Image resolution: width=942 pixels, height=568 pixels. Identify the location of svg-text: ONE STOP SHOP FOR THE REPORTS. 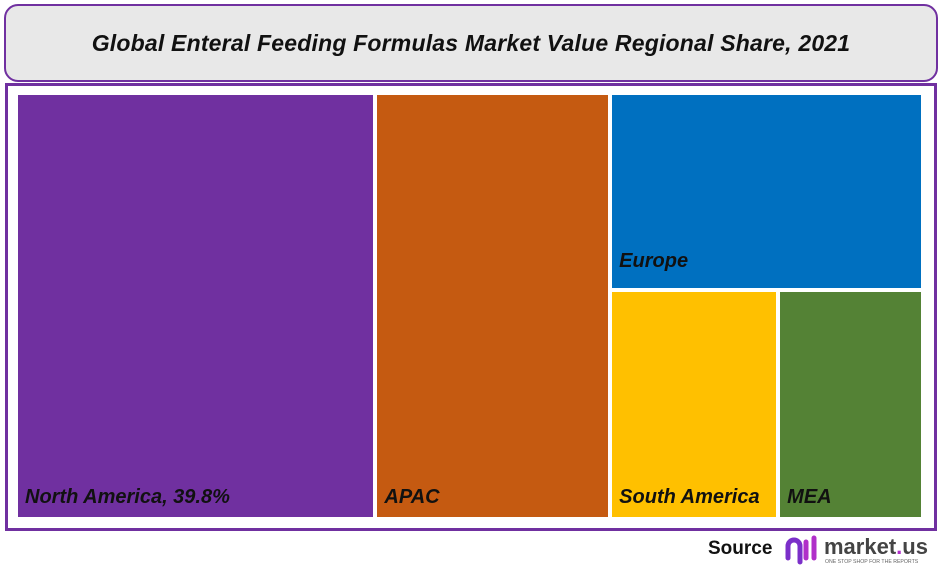
(872, 562).